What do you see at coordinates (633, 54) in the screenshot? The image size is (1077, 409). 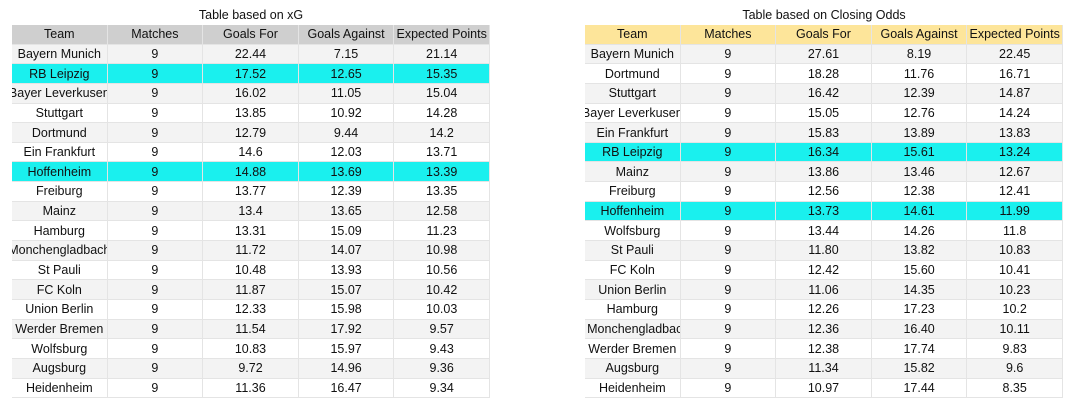 I see `table-cell: Bayern Munich` at bounding box center [633, 54].